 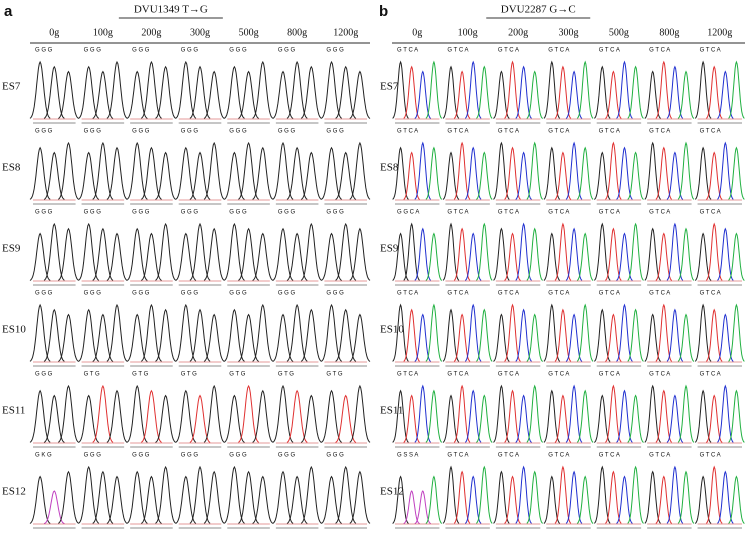 I want to click on column-header: 800g, so click(x=669, y=32).